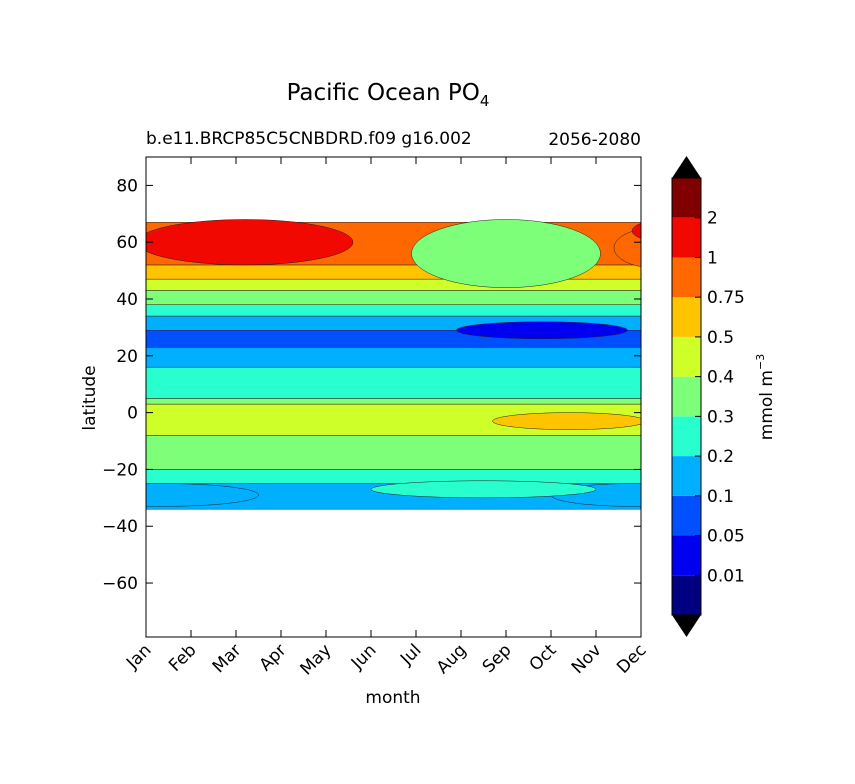  Describe the element at coordinates (587, 659) in the screenshot. I see `x-tick-label-10: Nov` at that location.